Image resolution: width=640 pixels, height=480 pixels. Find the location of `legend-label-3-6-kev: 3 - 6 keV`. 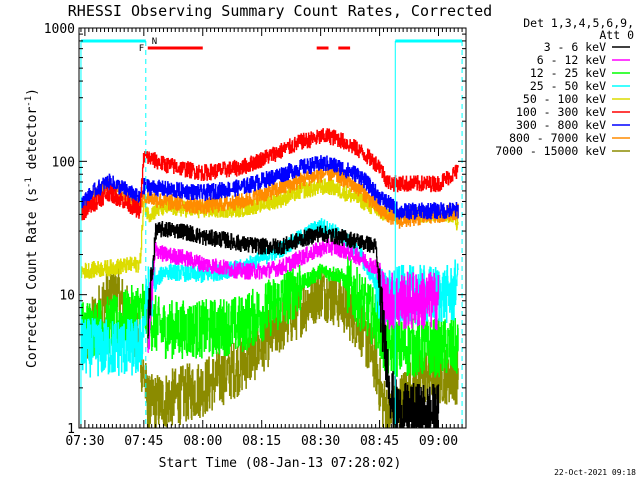

legend-label-3-6-kev: 3 - 6 keV is located at coordinates (575, 47).